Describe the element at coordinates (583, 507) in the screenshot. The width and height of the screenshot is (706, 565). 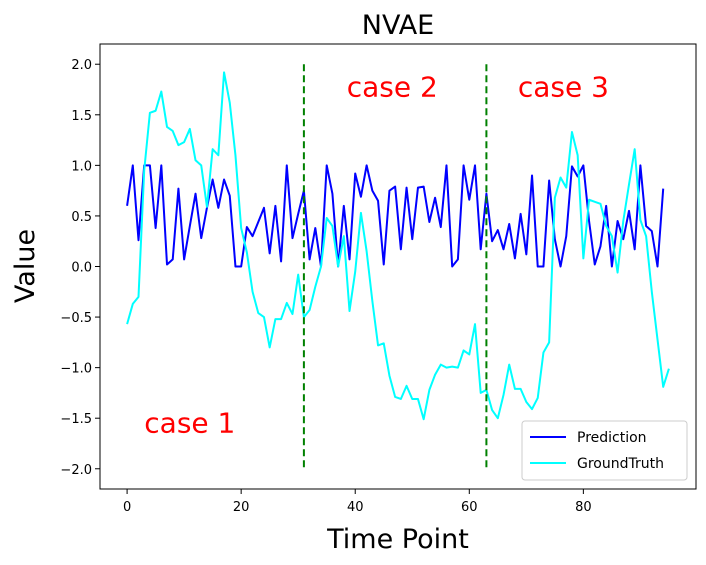
I see `x-tick-label-80: 80` at that location.